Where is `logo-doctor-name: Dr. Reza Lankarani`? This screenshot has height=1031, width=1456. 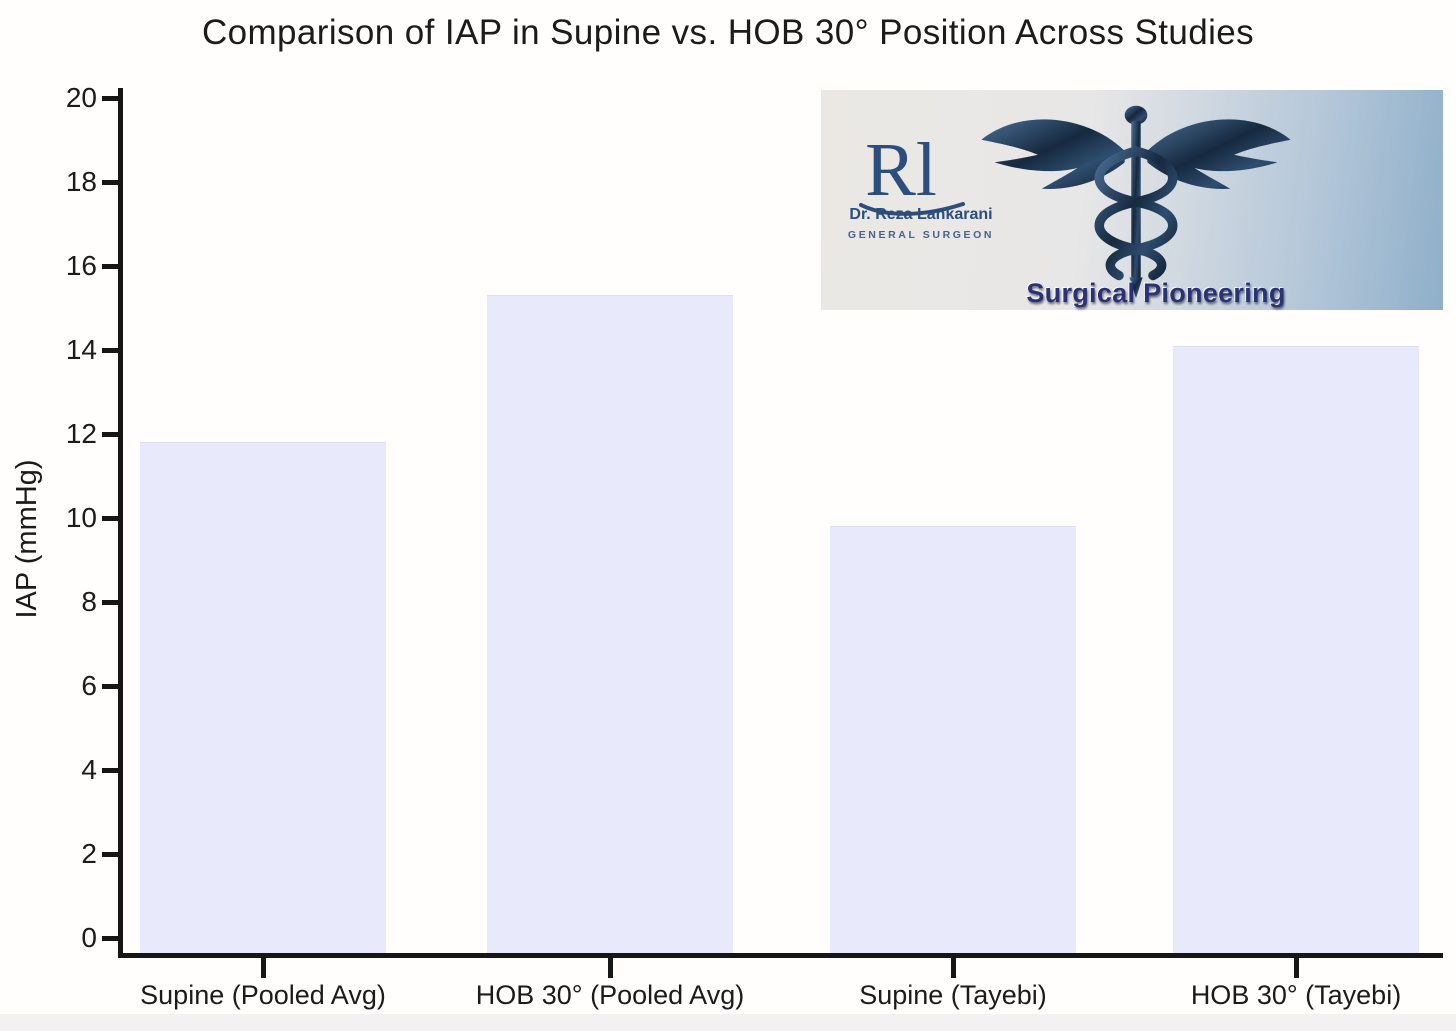
logo-doctor-name: Dr. Reza Lankarani is located at coordinates (921, 214).